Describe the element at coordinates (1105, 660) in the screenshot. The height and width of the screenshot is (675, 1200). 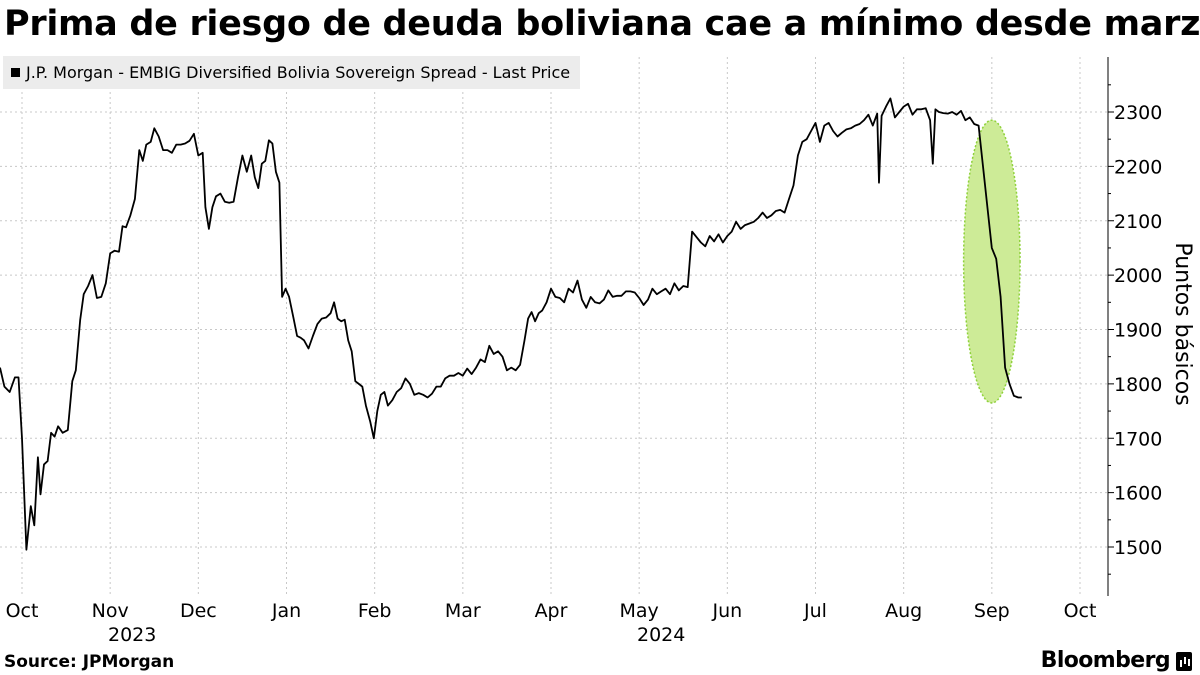
I see `bloomberg-logo: Bloomberg` at that location.